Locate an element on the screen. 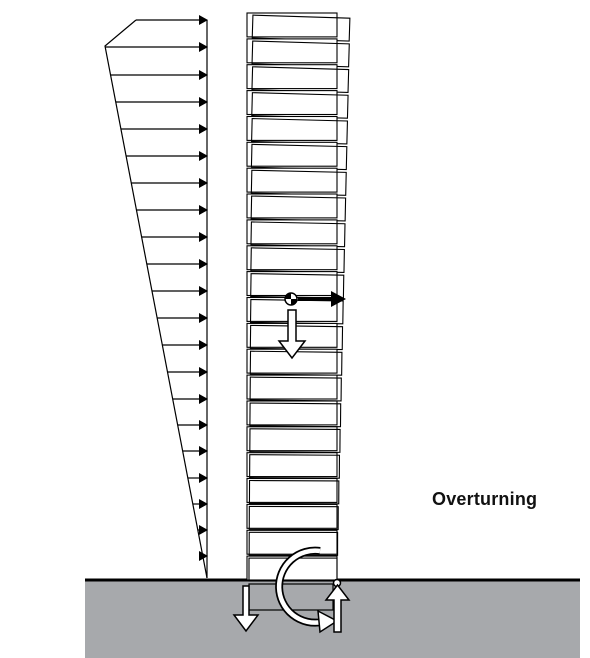  center-of-mass-icon is located at coordinates (291, 299).